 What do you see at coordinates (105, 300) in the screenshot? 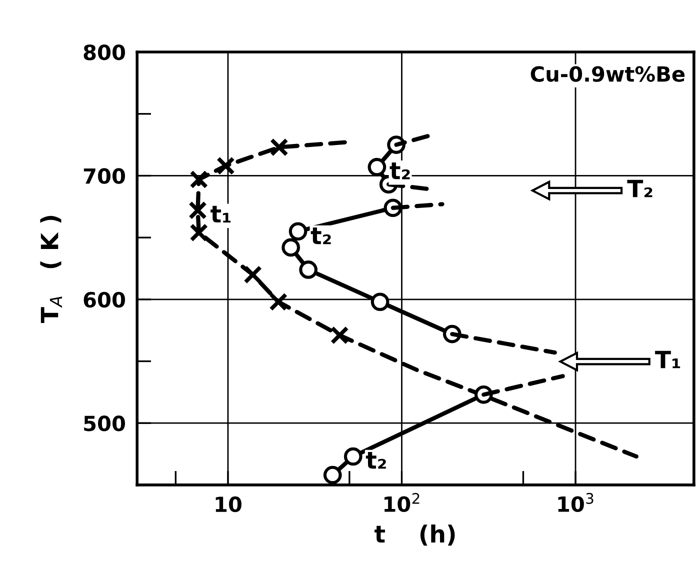
I see `y-tick-label: 600` at bounding box center [105, 300].